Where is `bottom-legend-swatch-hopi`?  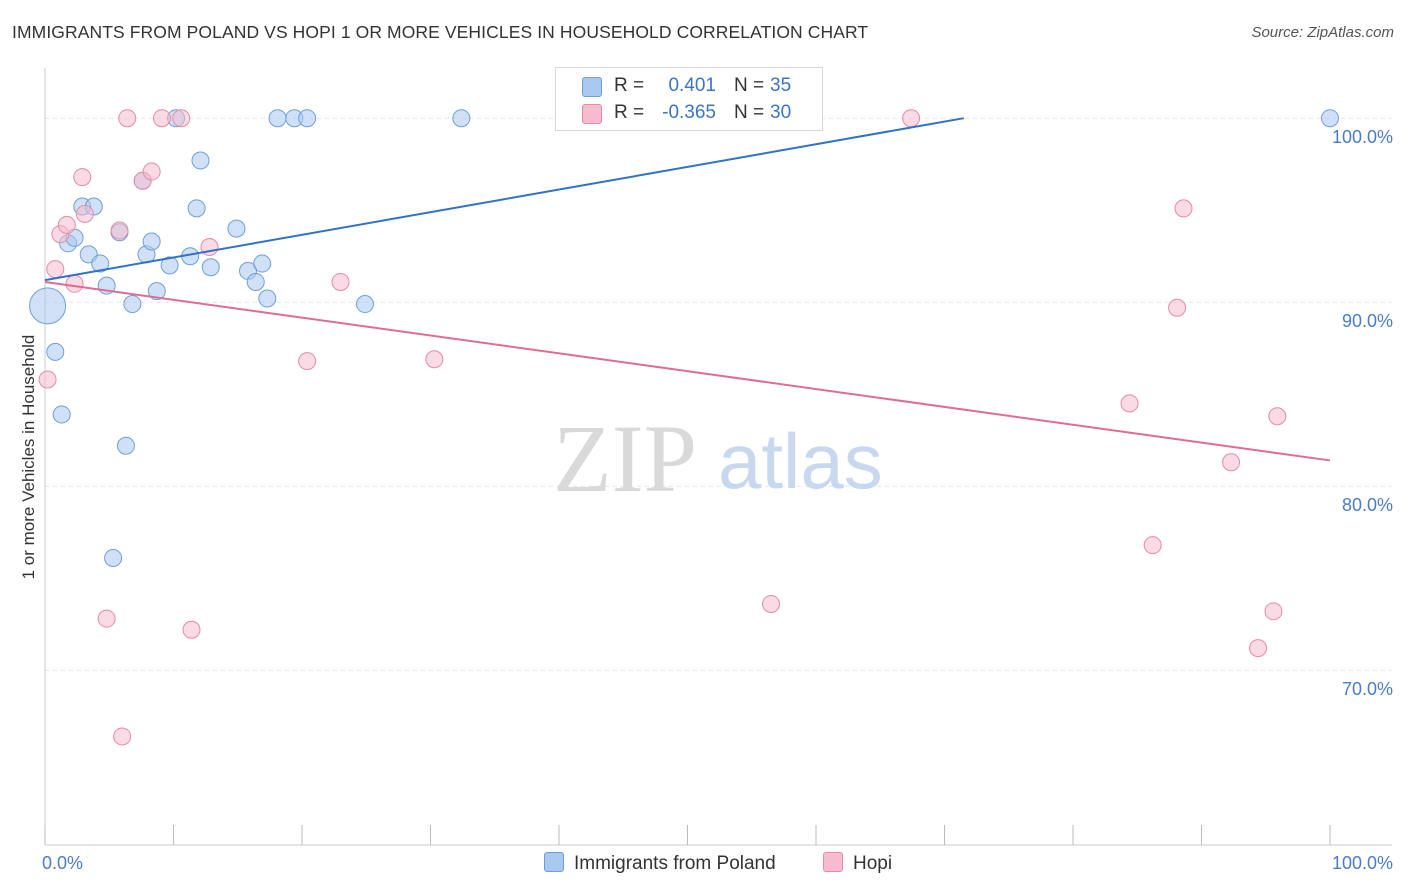 bottom-legend-swatch-hopi is located at coordinates (833, 862).